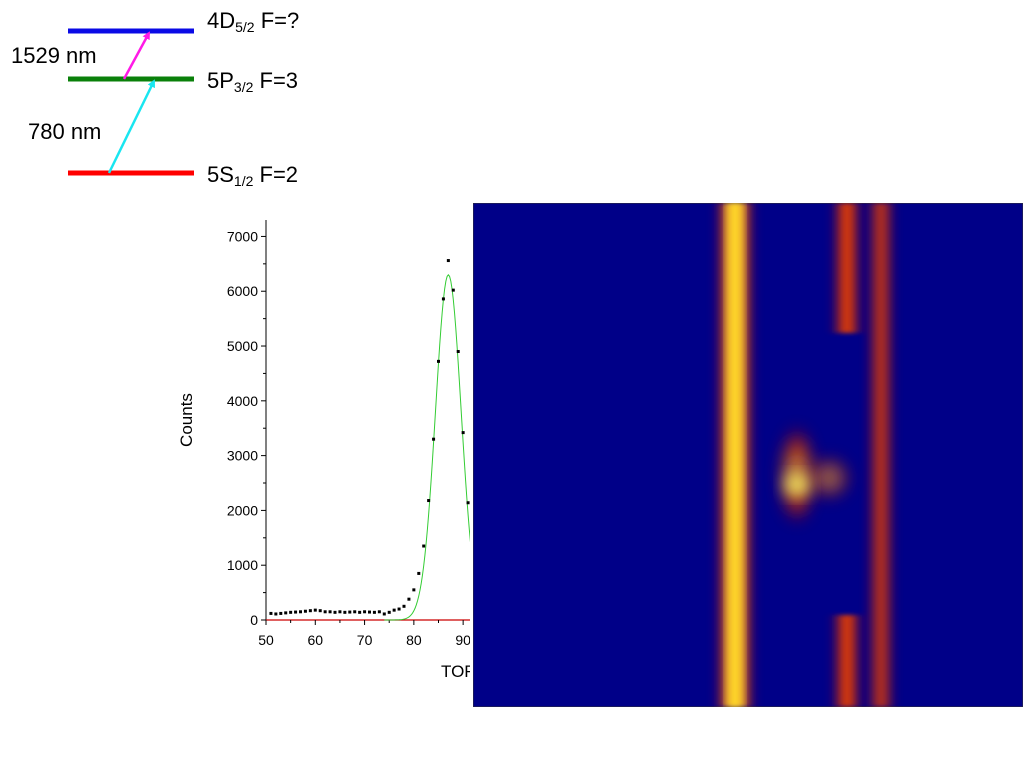 The width and height of the screenshot is (1024, 768). Describe the element at coordinates (829, 478) in the screenshot. I see `heatmap-blob-right` at that location.